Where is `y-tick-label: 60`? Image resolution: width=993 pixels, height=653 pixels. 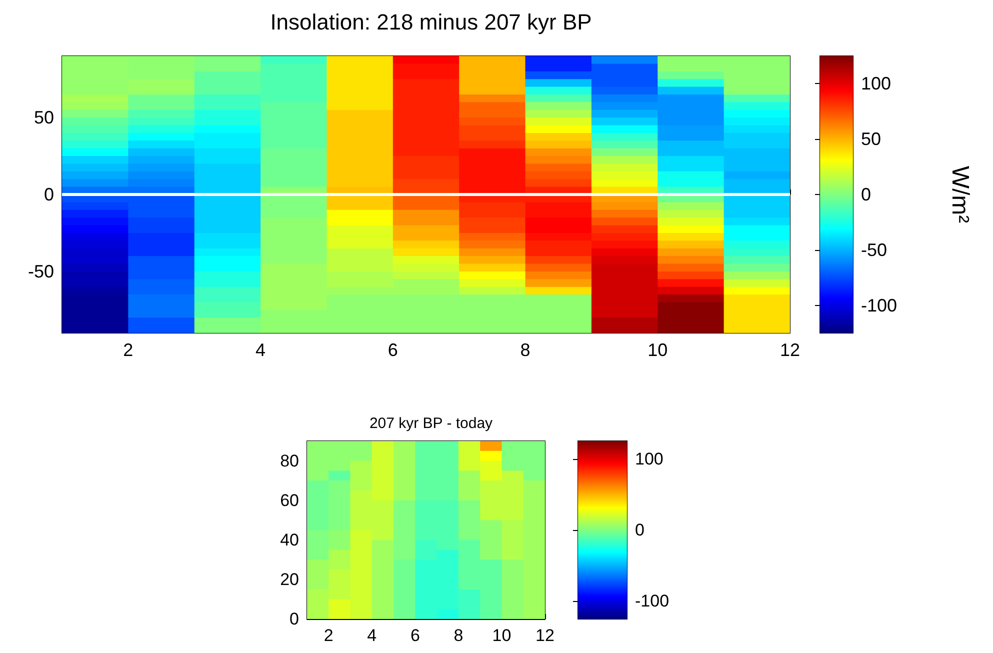 y-tick-label: 60 is located at coordinates (289, 500).